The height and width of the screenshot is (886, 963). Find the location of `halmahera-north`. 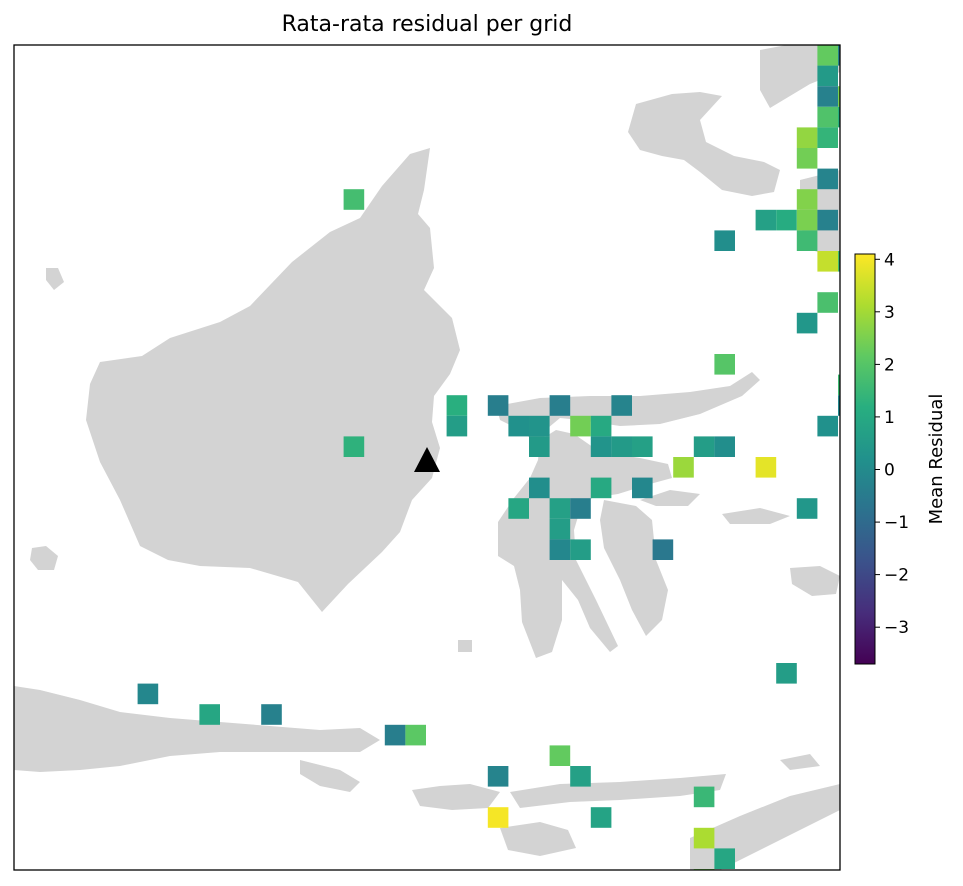

halmahera-north is located at coordinates (704, 144).